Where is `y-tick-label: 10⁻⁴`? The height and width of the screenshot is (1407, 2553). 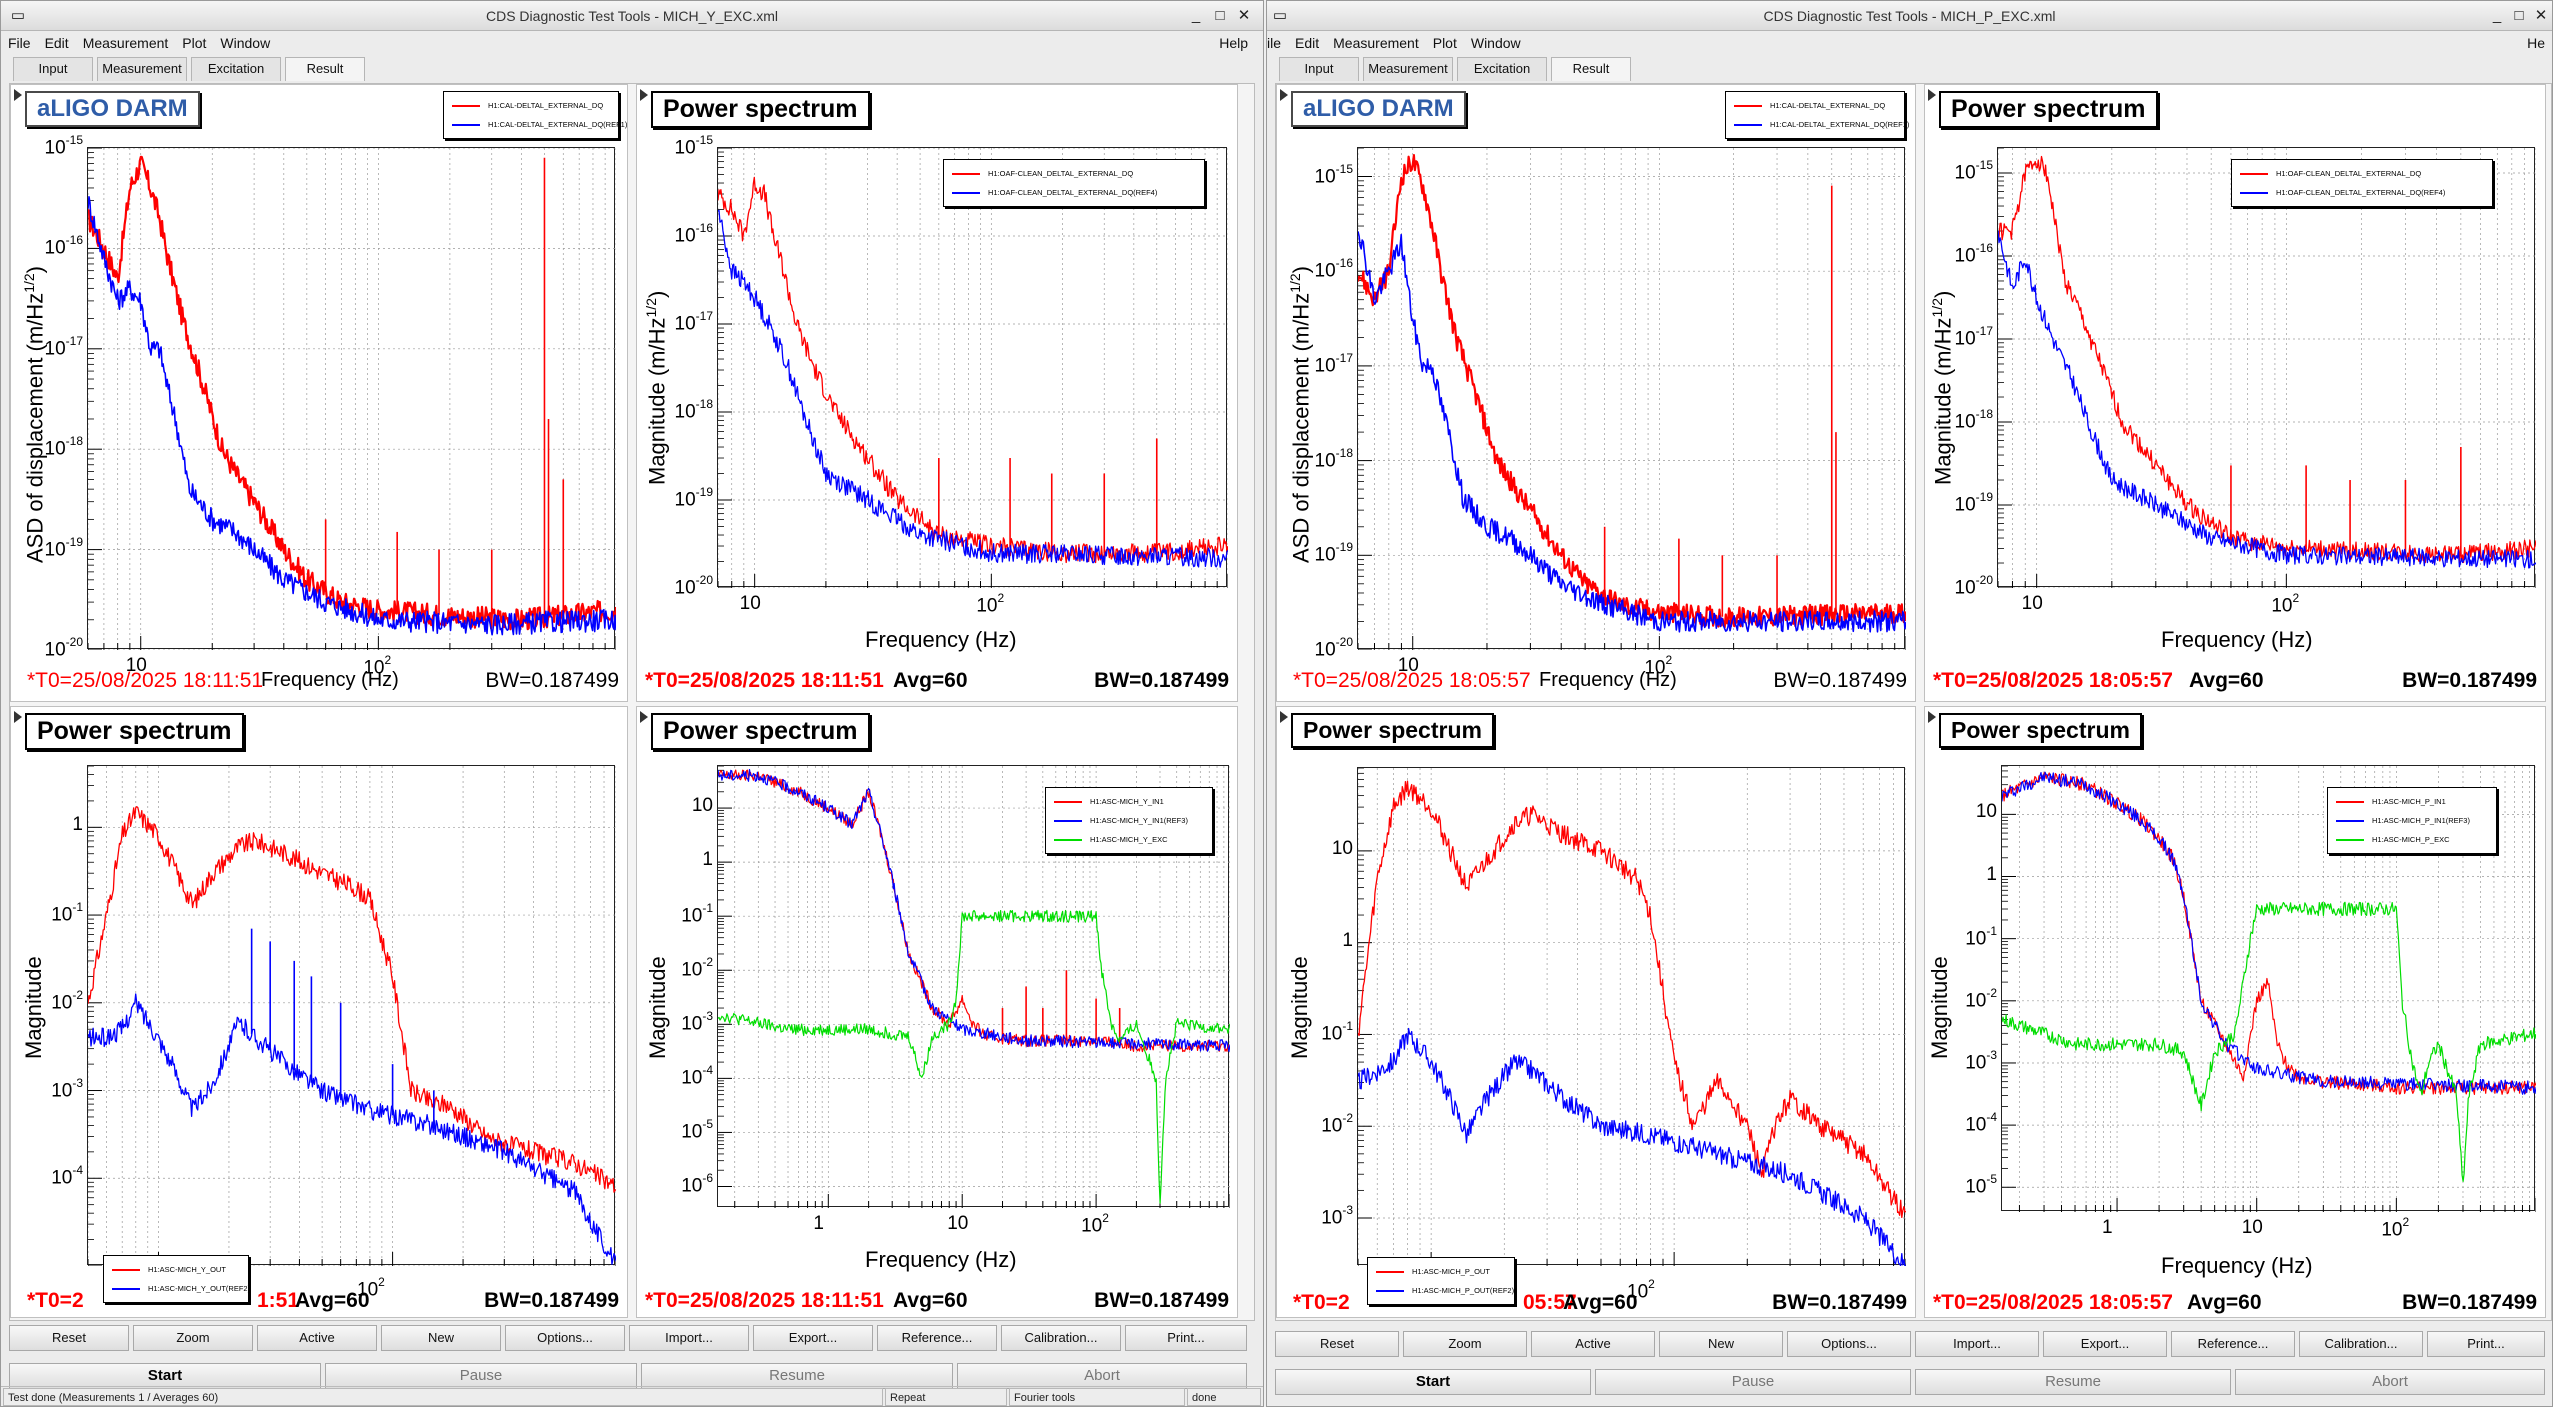 y-tick-label: 10⁻⁴ is located at coordinates (697, 1076).